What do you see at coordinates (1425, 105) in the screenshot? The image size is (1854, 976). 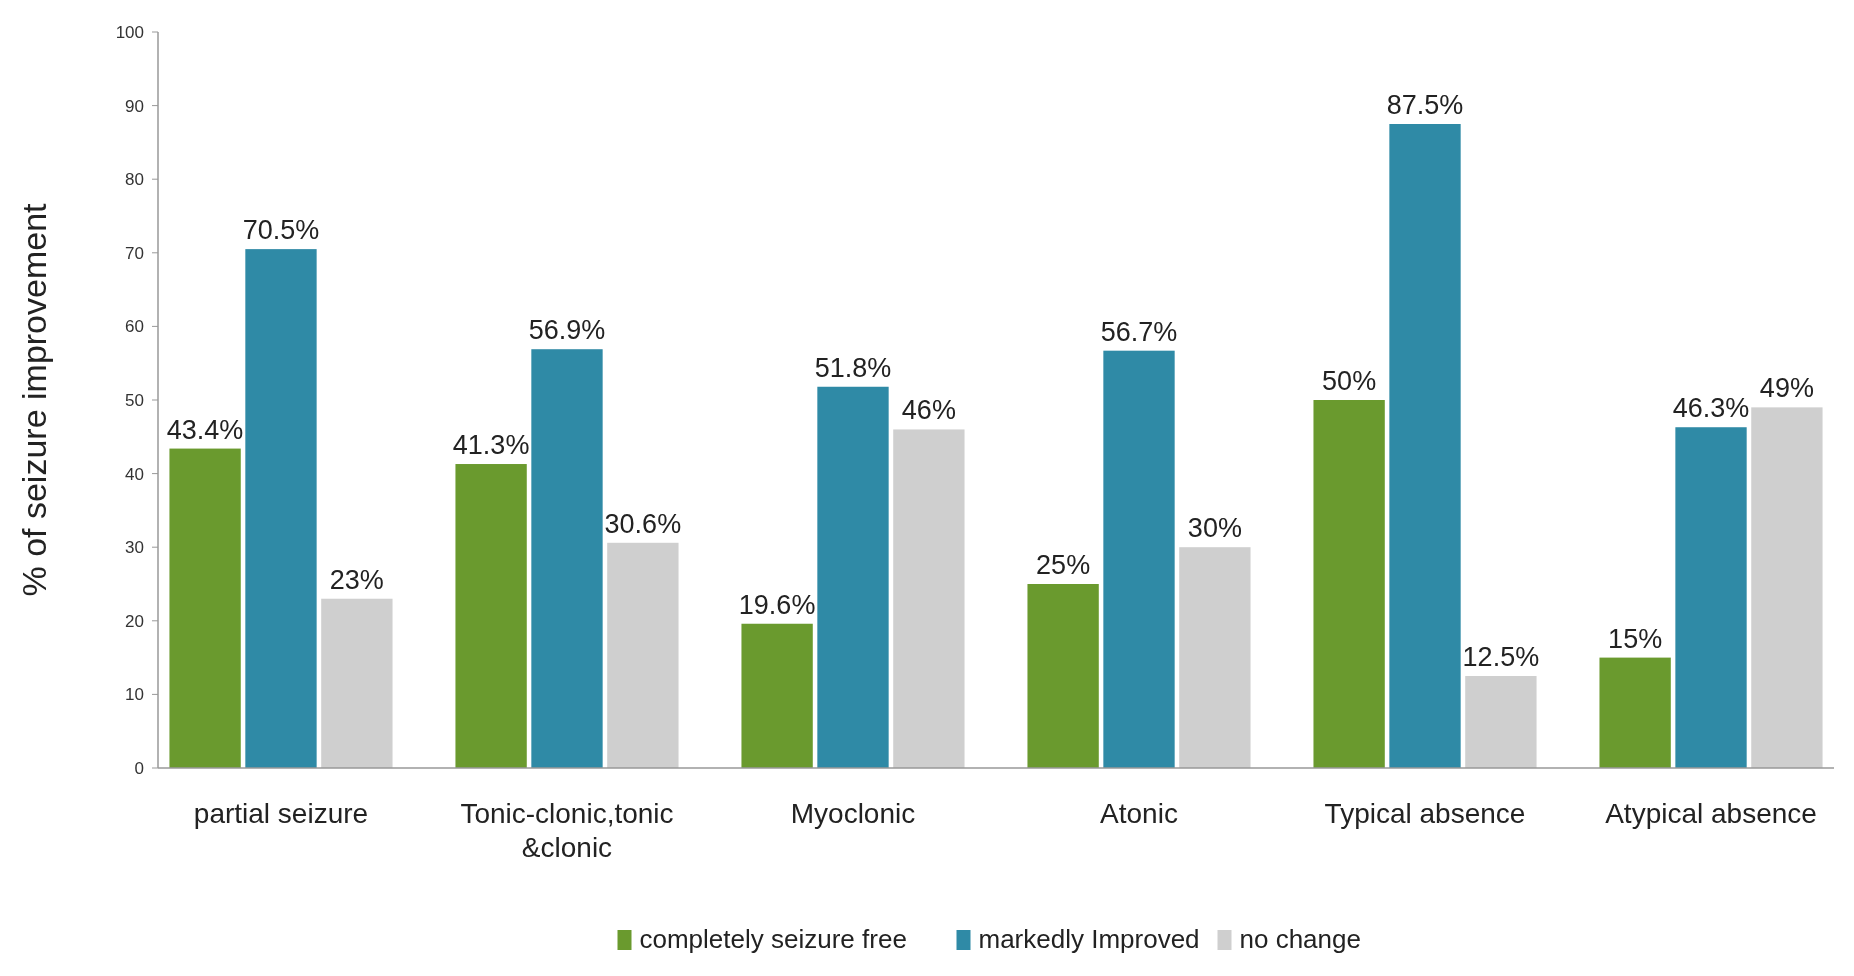 I see `data-label: 87.5%` at bounding box center [1425, 105].